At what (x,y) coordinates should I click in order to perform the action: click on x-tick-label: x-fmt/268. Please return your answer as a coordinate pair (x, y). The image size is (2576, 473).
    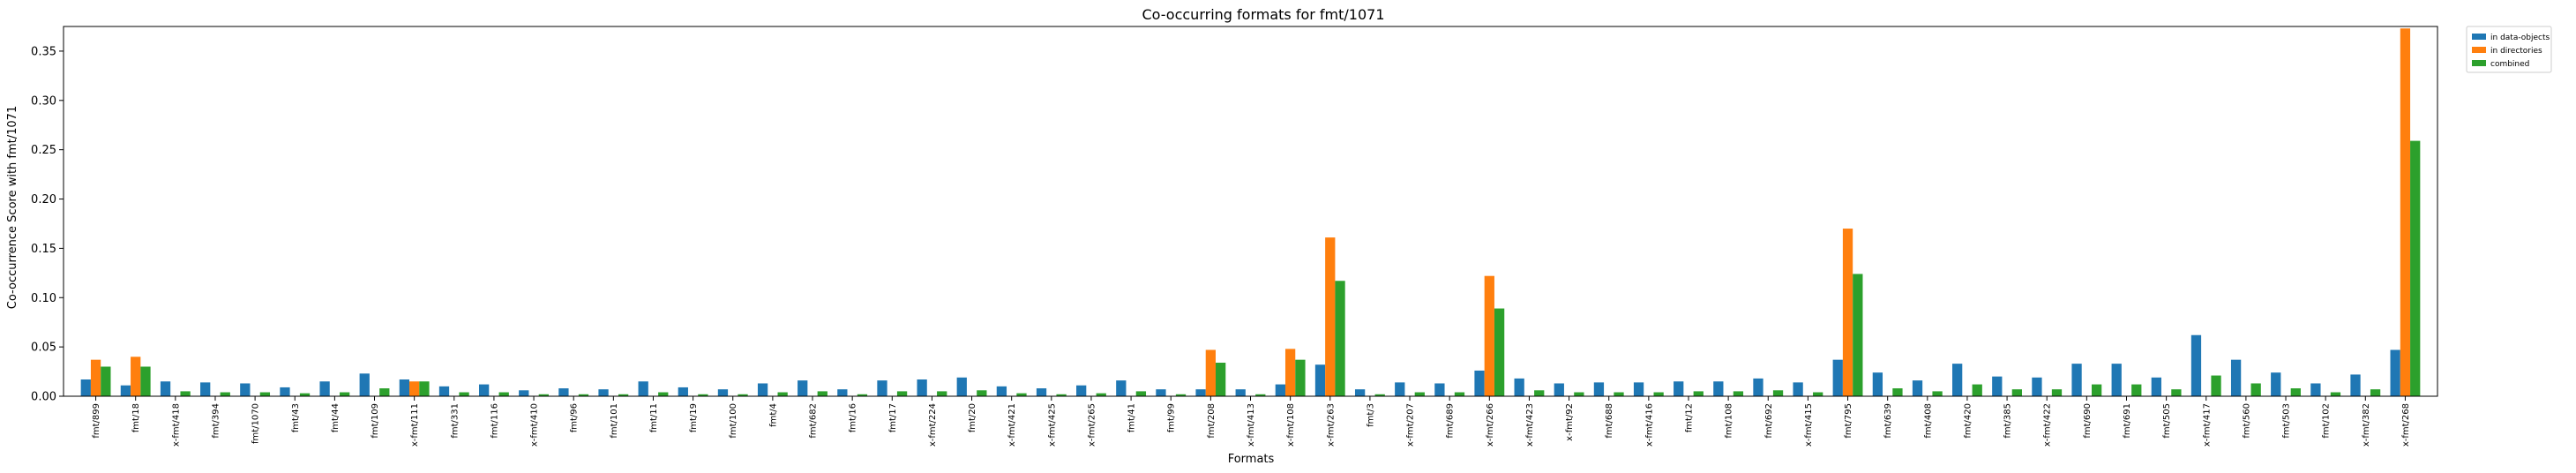
    Looking at the image, I should click on (2406, 425).